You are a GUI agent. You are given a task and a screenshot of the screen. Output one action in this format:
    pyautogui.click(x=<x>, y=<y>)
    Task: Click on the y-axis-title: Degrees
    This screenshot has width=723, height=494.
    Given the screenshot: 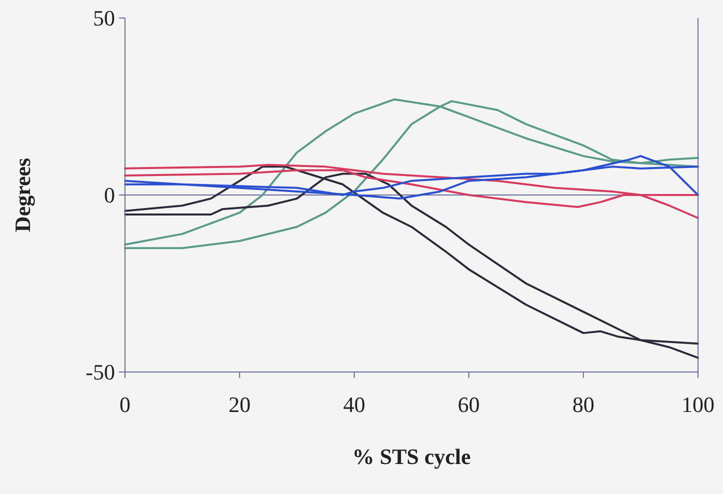 What is the action you would take?
    pyautogui.click(x=22, y=195)
    